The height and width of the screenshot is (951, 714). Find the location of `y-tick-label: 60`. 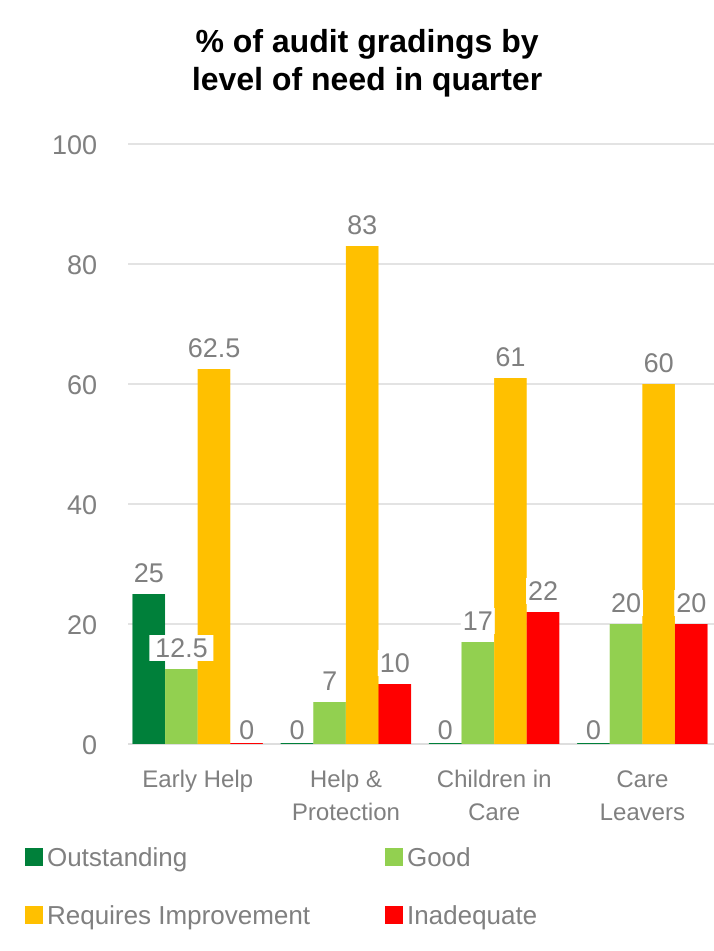

y-tick-label: 60 is located at coordinates (81, 385).